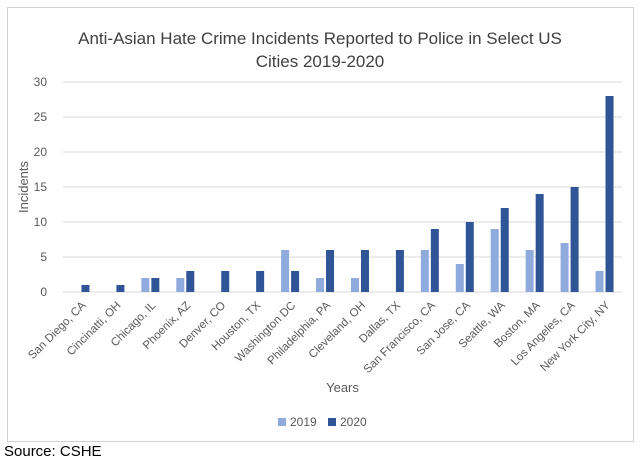 The height and width of the screenshot is (466, 640). I want to click on y-tick-label: 30, so click(41, 82).